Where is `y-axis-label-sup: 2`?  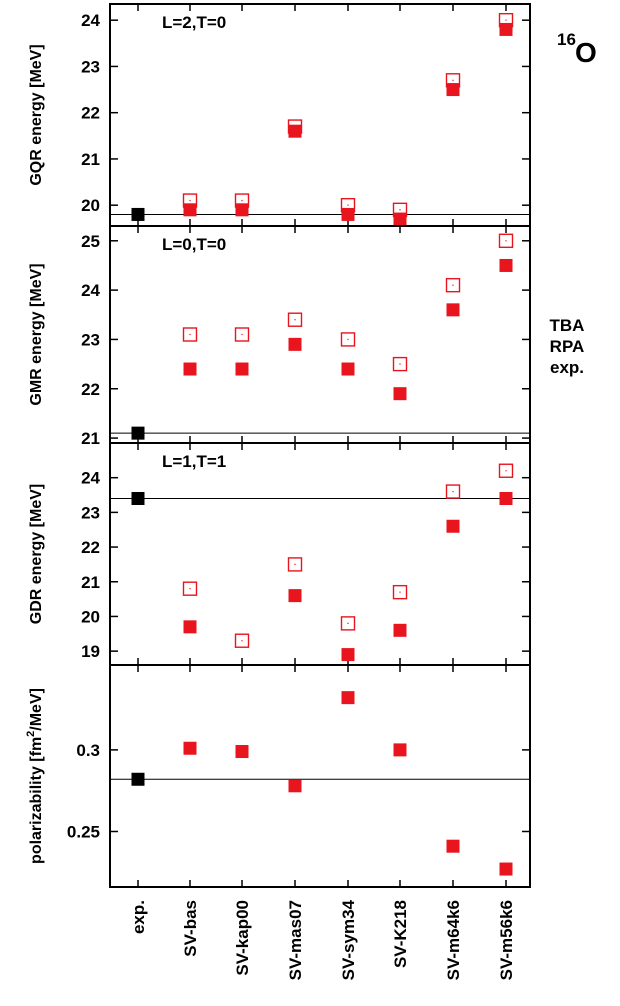 y-axis-label-sup: 2 is located at coordinates (31, 734).